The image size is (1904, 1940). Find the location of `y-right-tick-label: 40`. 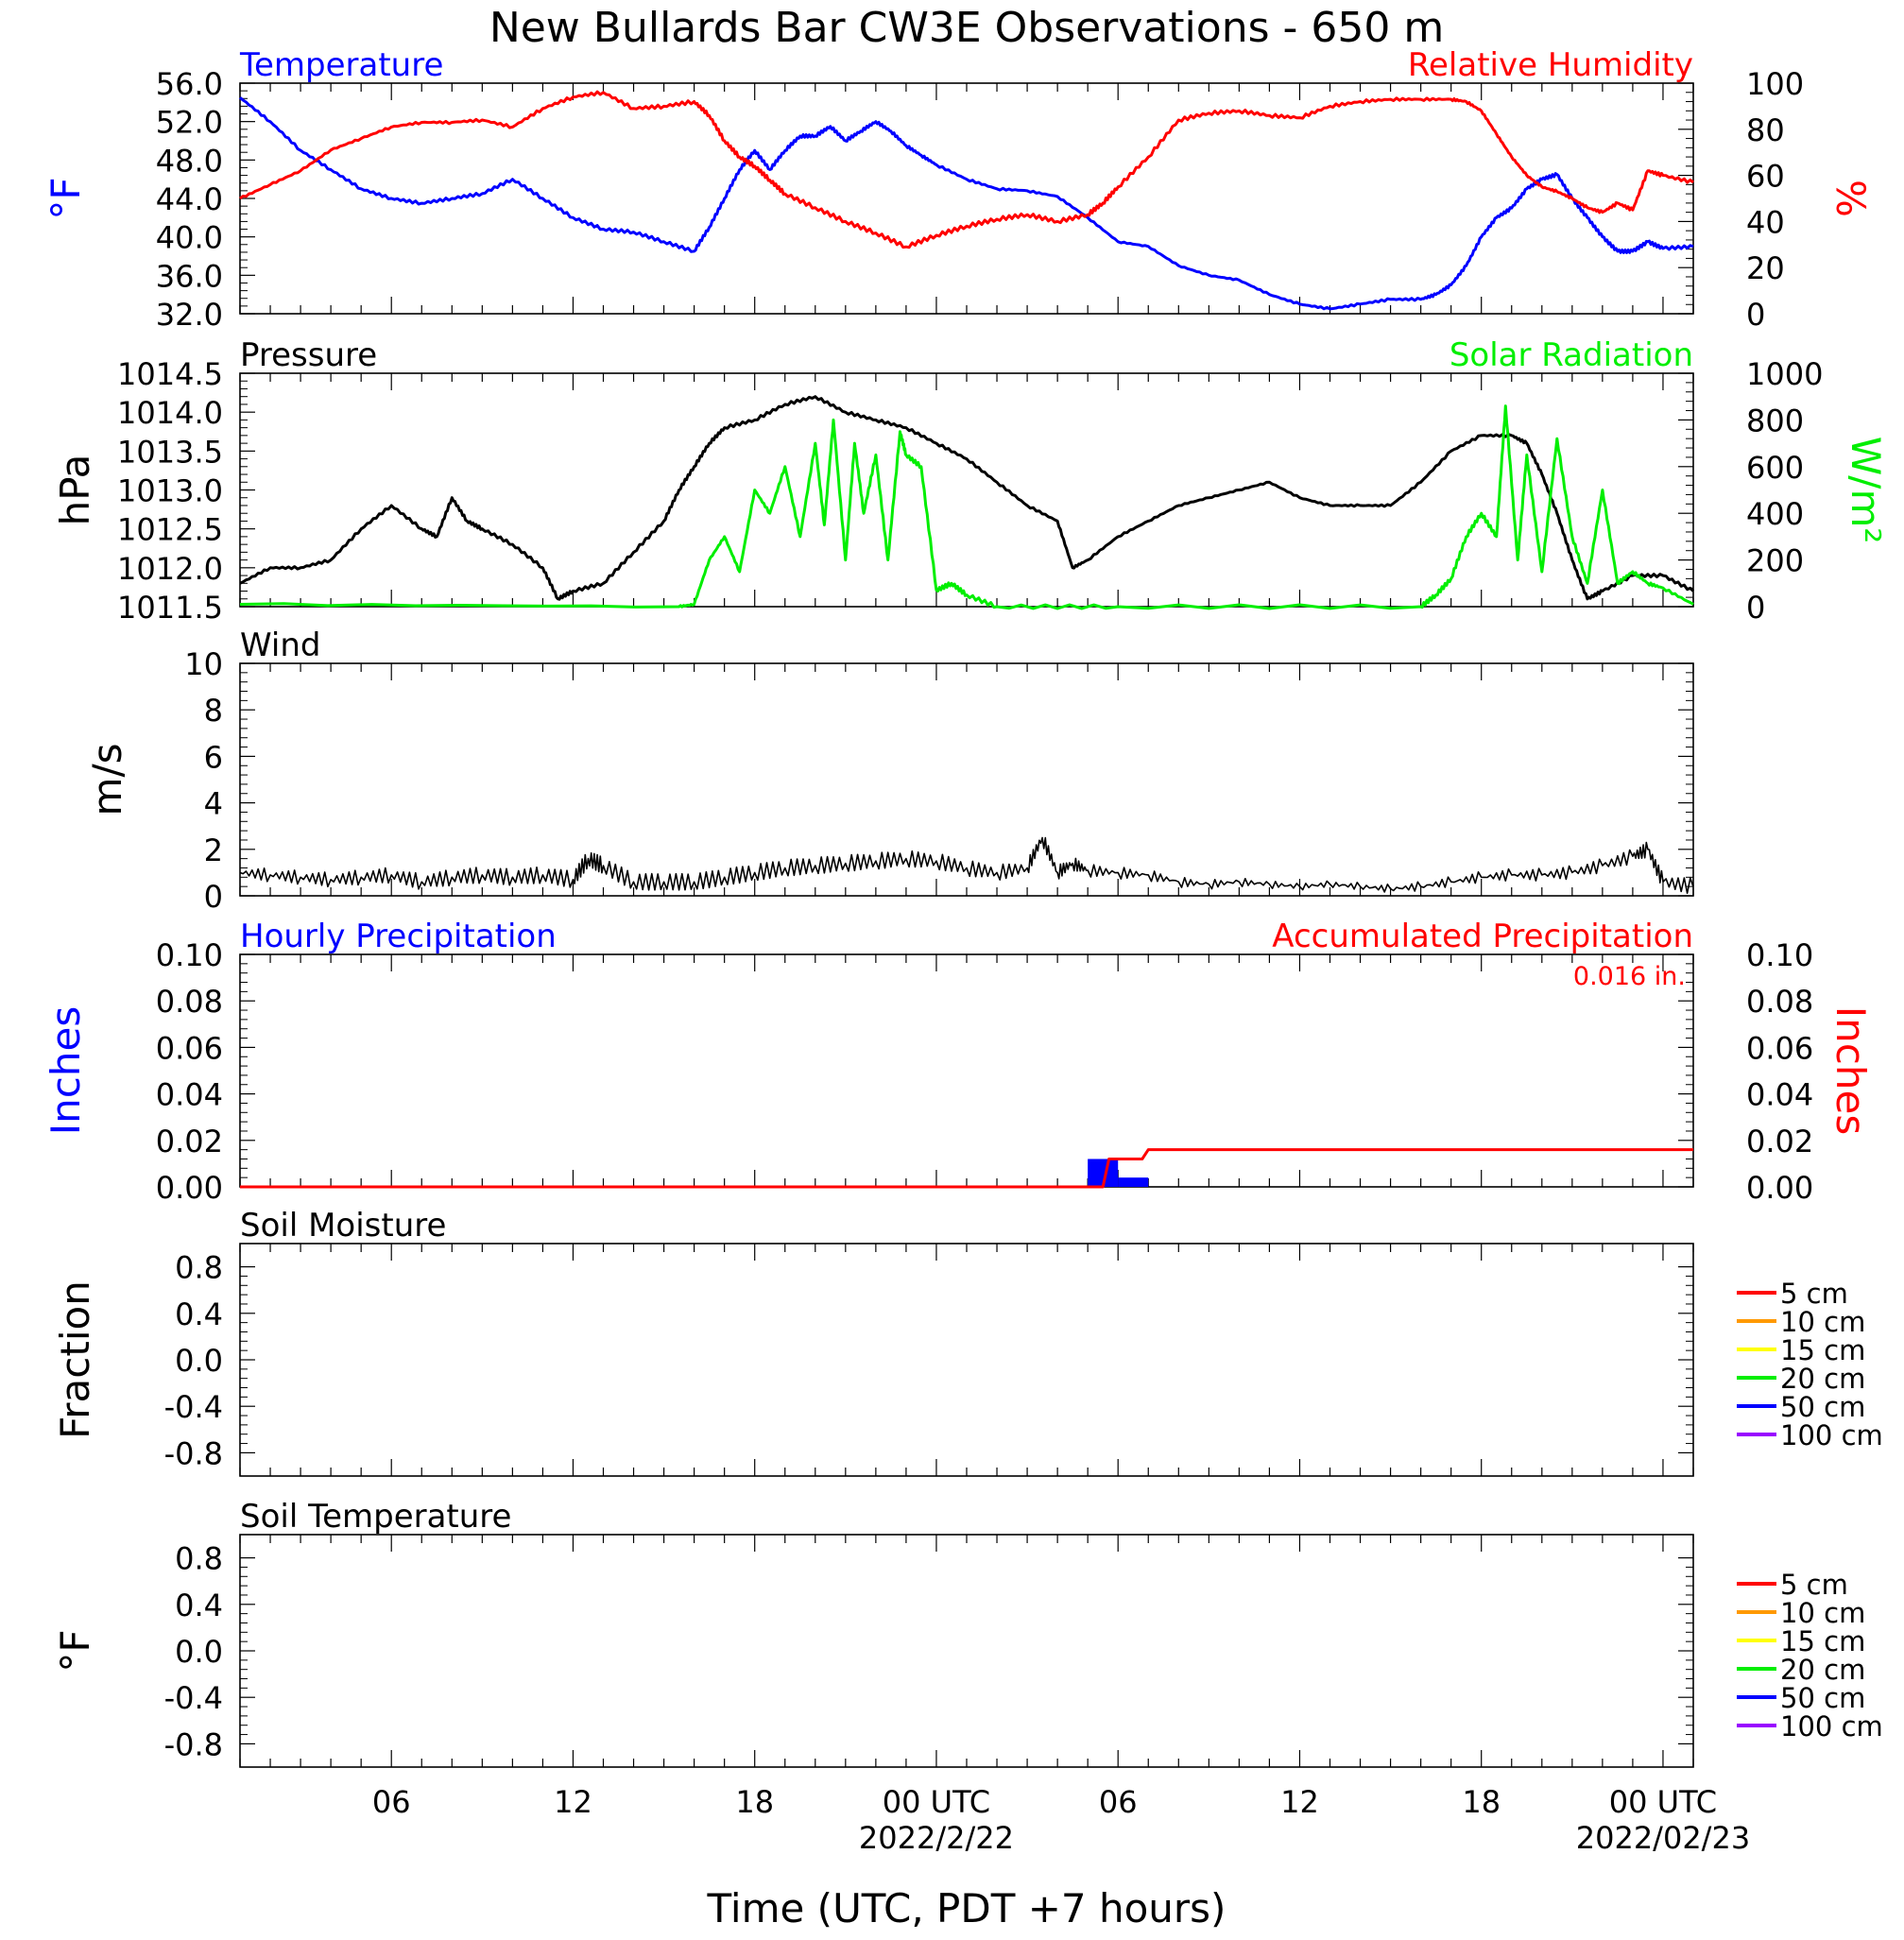

y-right-tick-label: 40 is located at coordinates (1765, 222).